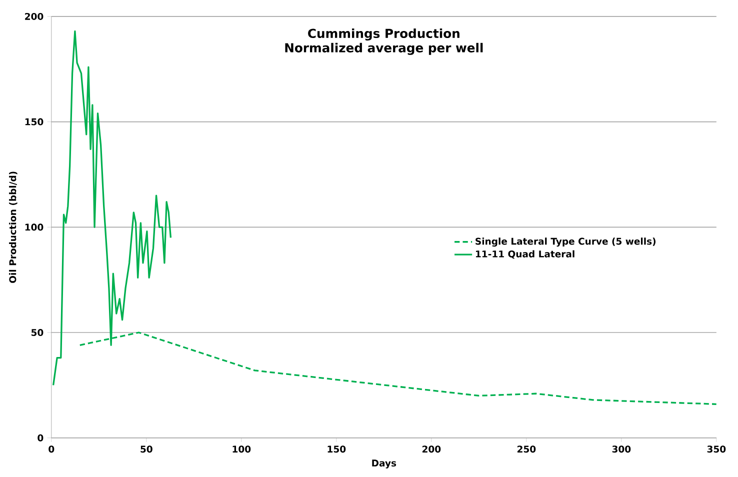 Image resolution: width=738 pixels, height=477 pixels. What do you see at coordinates (34, 227) in the screenshot?
I see `y-tick-label: 100` at bounding box center [34, 227].